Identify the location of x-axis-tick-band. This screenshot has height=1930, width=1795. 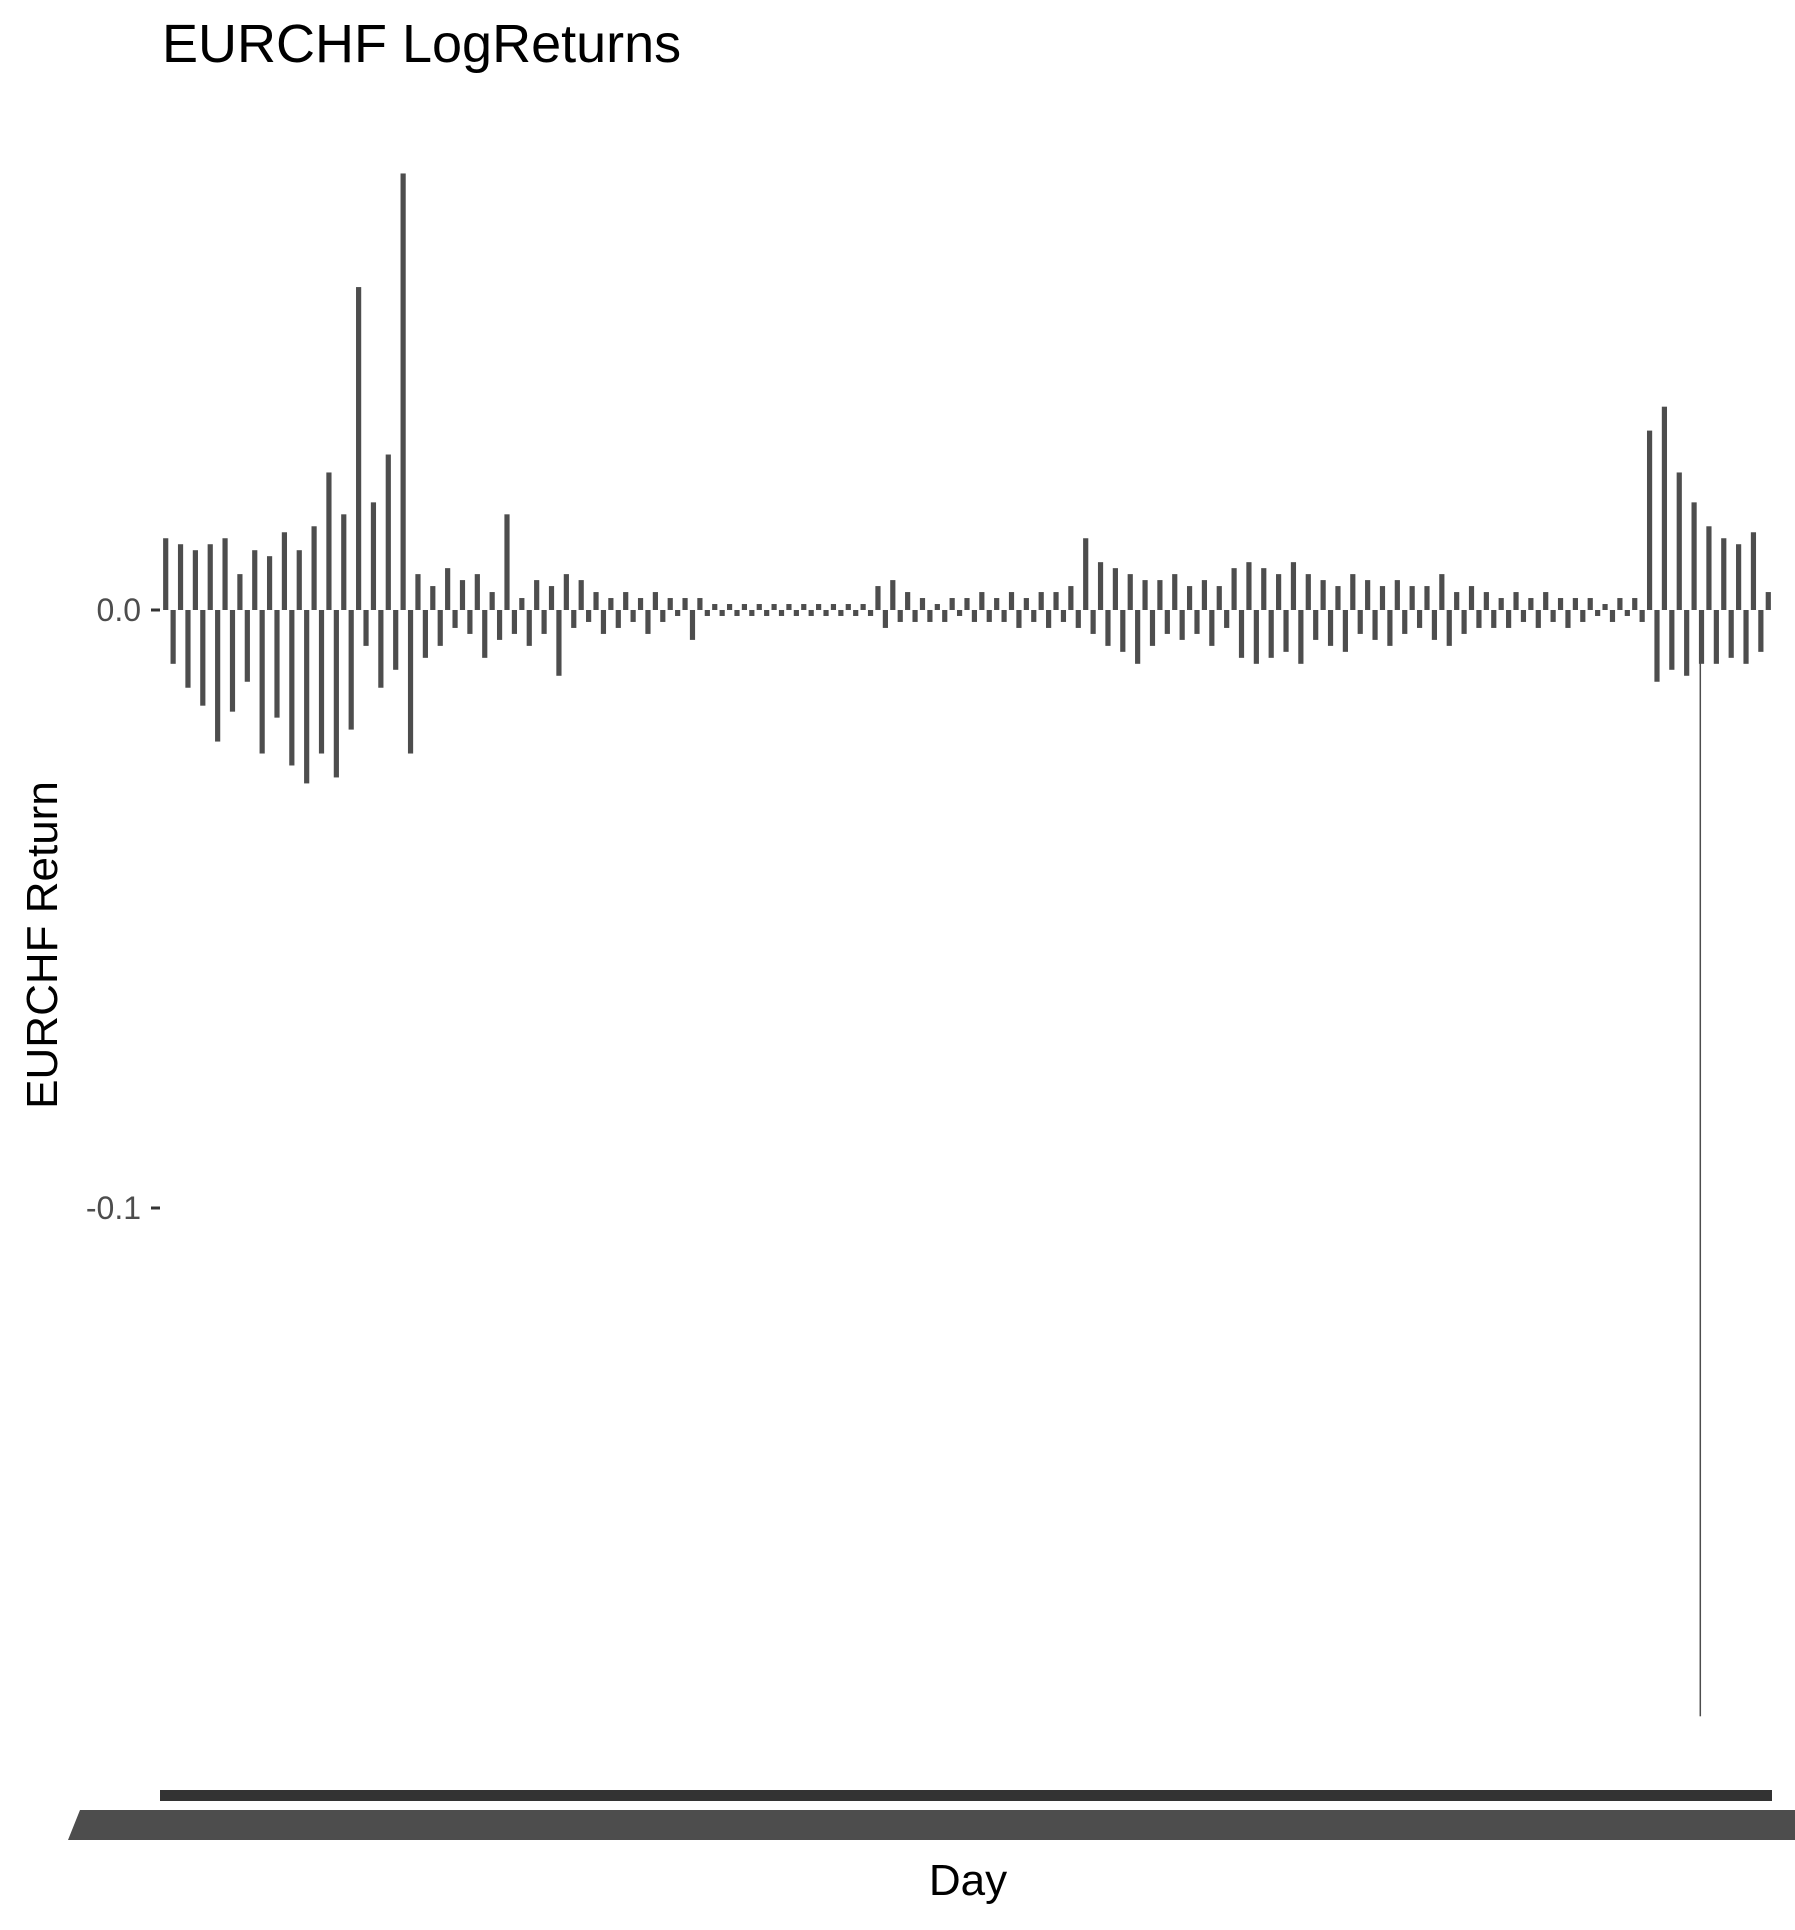
(966, 1795).